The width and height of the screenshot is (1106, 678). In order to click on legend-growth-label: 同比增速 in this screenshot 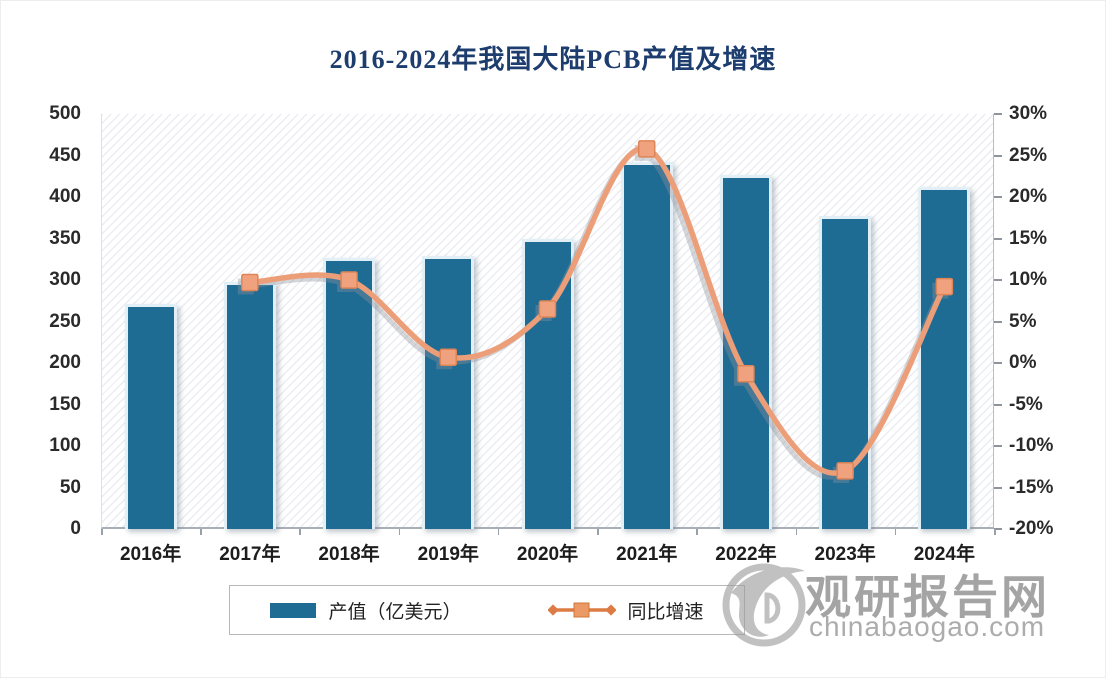, I will do `click(665, 612)`.